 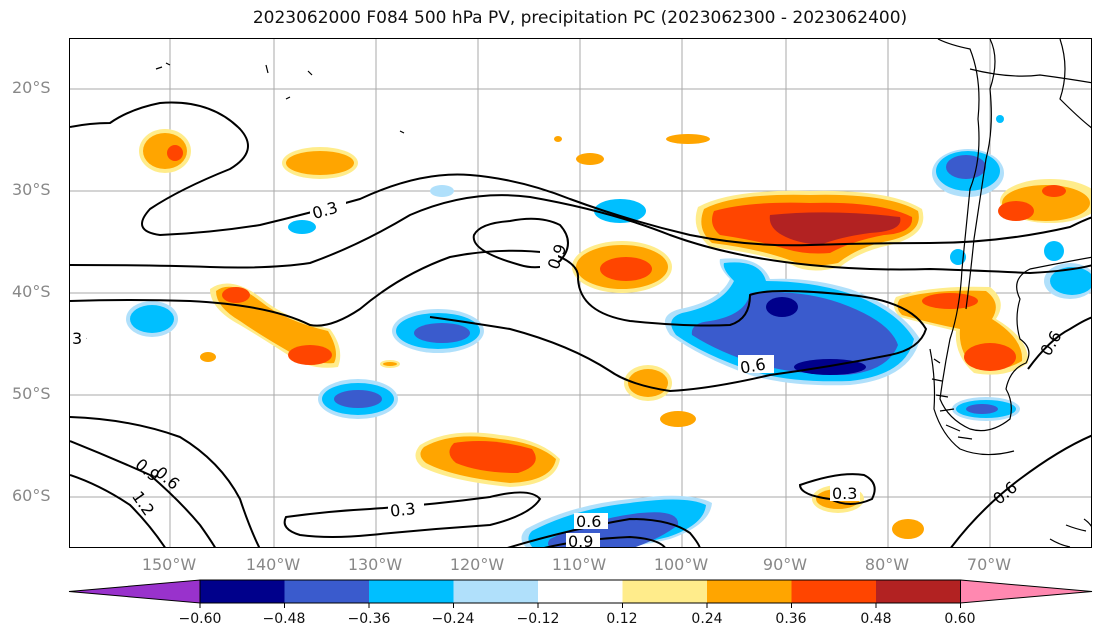 I want to click on colorbar-label: −0.60, so click(x=200, y=619).